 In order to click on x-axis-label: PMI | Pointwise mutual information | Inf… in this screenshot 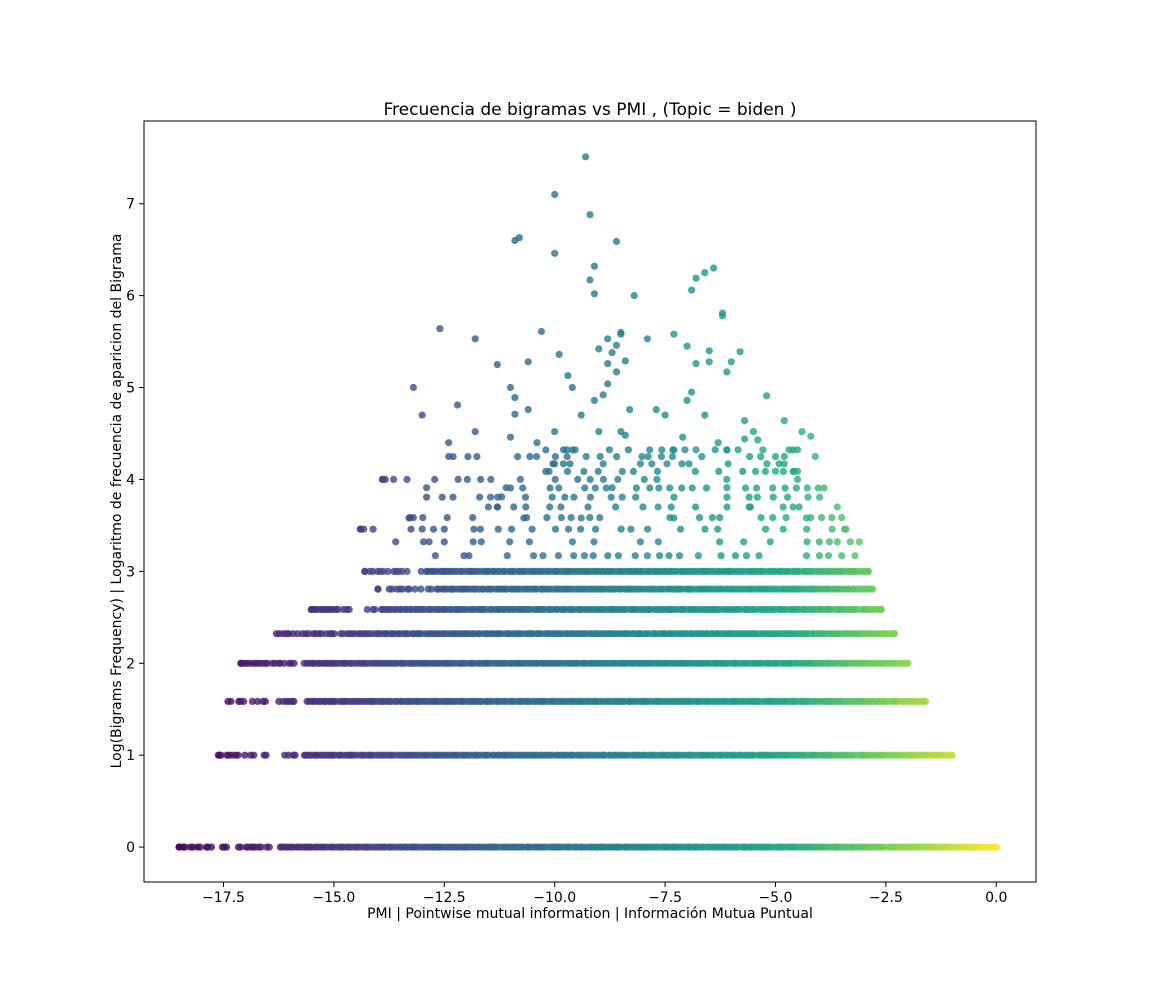, I will do `click(590, 914)`.